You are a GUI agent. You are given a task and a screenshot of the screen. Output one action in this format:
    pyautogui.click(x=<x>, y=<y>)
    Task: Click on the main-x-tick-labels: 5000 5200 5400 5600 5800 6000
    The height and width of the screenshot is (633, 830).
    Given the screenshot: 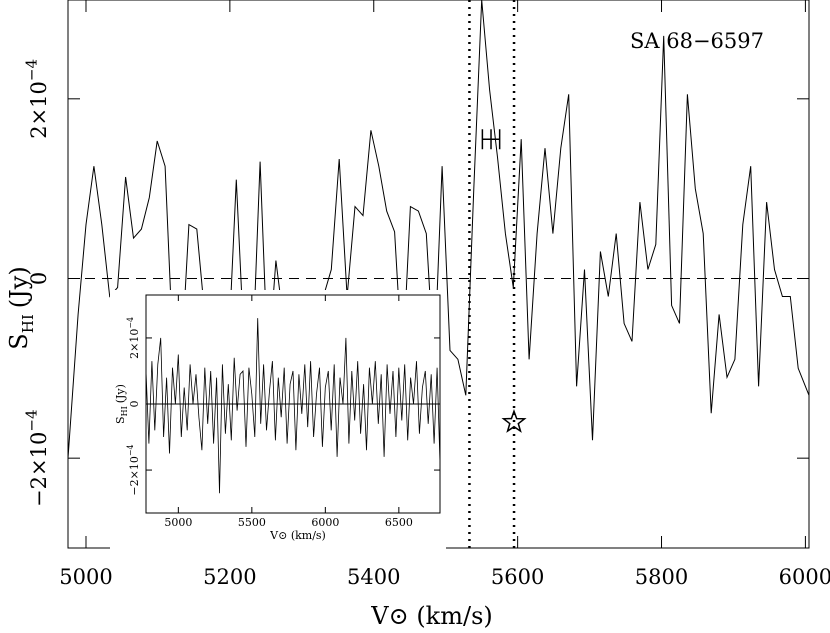 What is the action you would take?
    pyautogui.click(x=444, y=577)
    